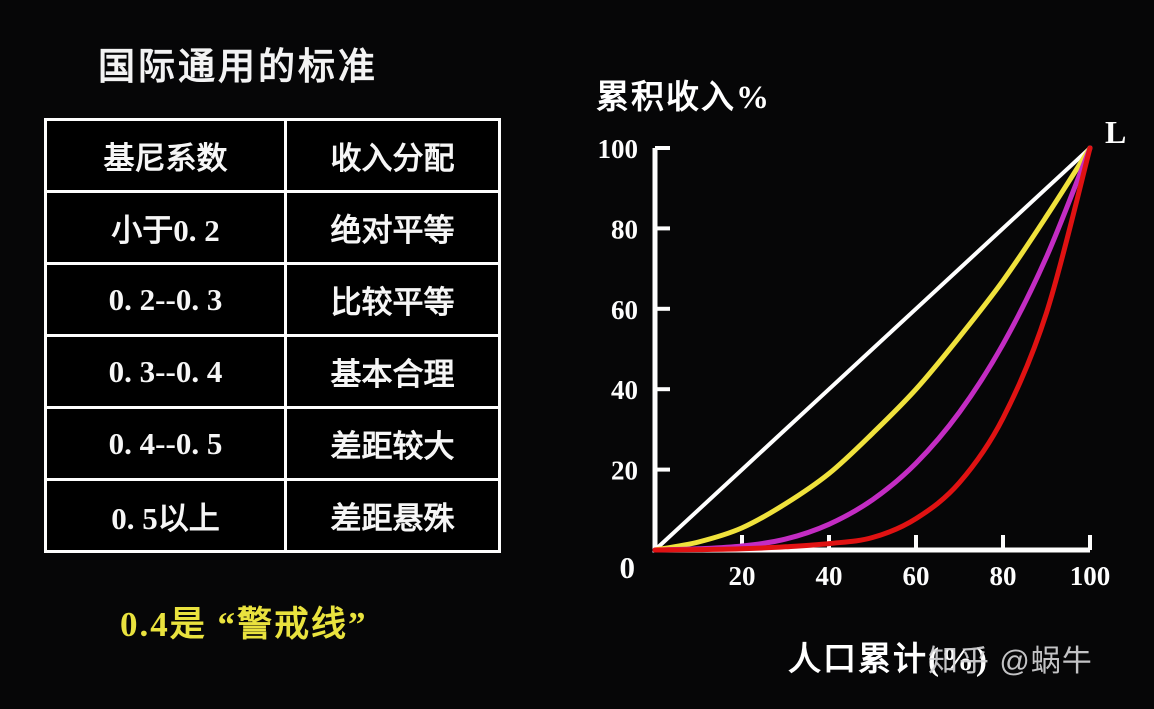 The width and height of the screenshot is (1154, 709). What do you see at coordinates (392, 443) in the screenshot?
I see `income-dist-cell: 差距较大` at bounding box center [392, 443].